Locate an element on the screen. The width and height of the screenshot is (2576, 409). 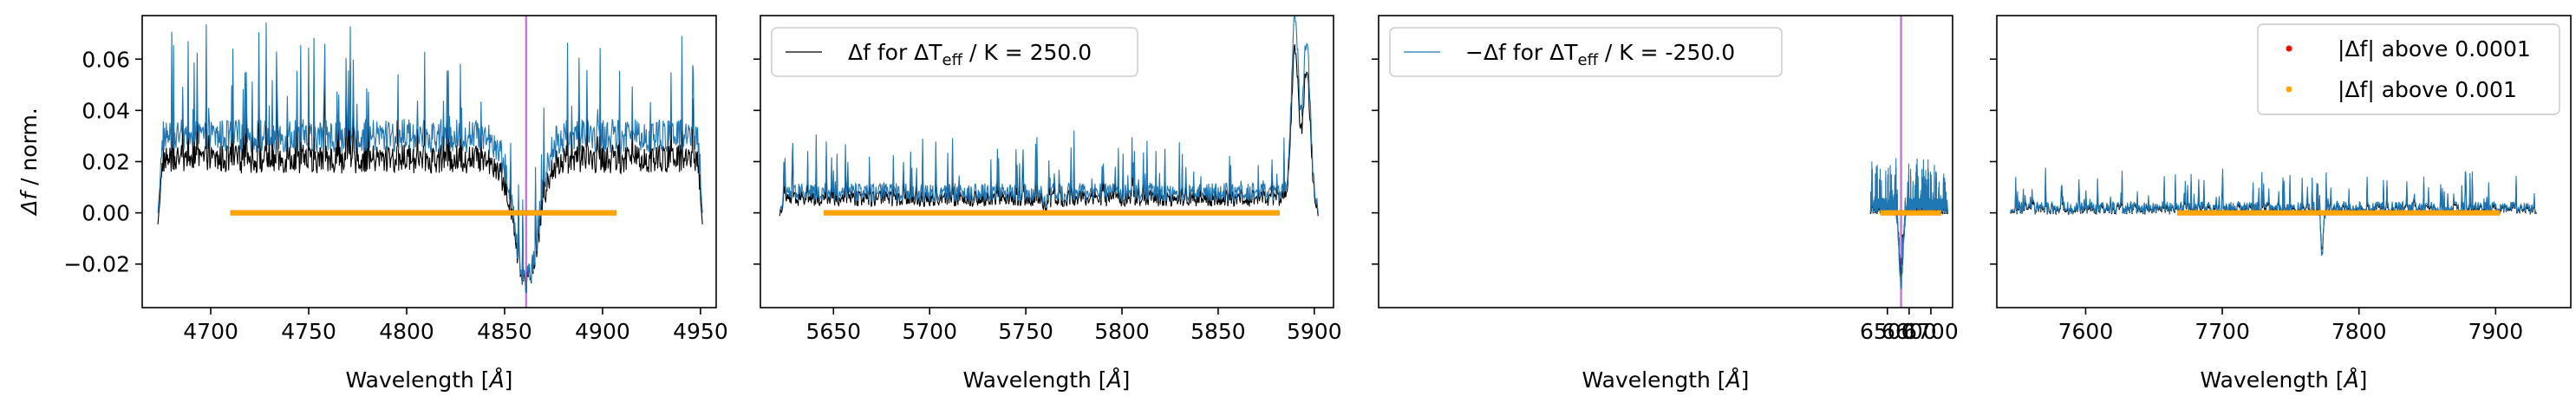
x-tick-label: 5900 is located at coordinates (1315, 331).